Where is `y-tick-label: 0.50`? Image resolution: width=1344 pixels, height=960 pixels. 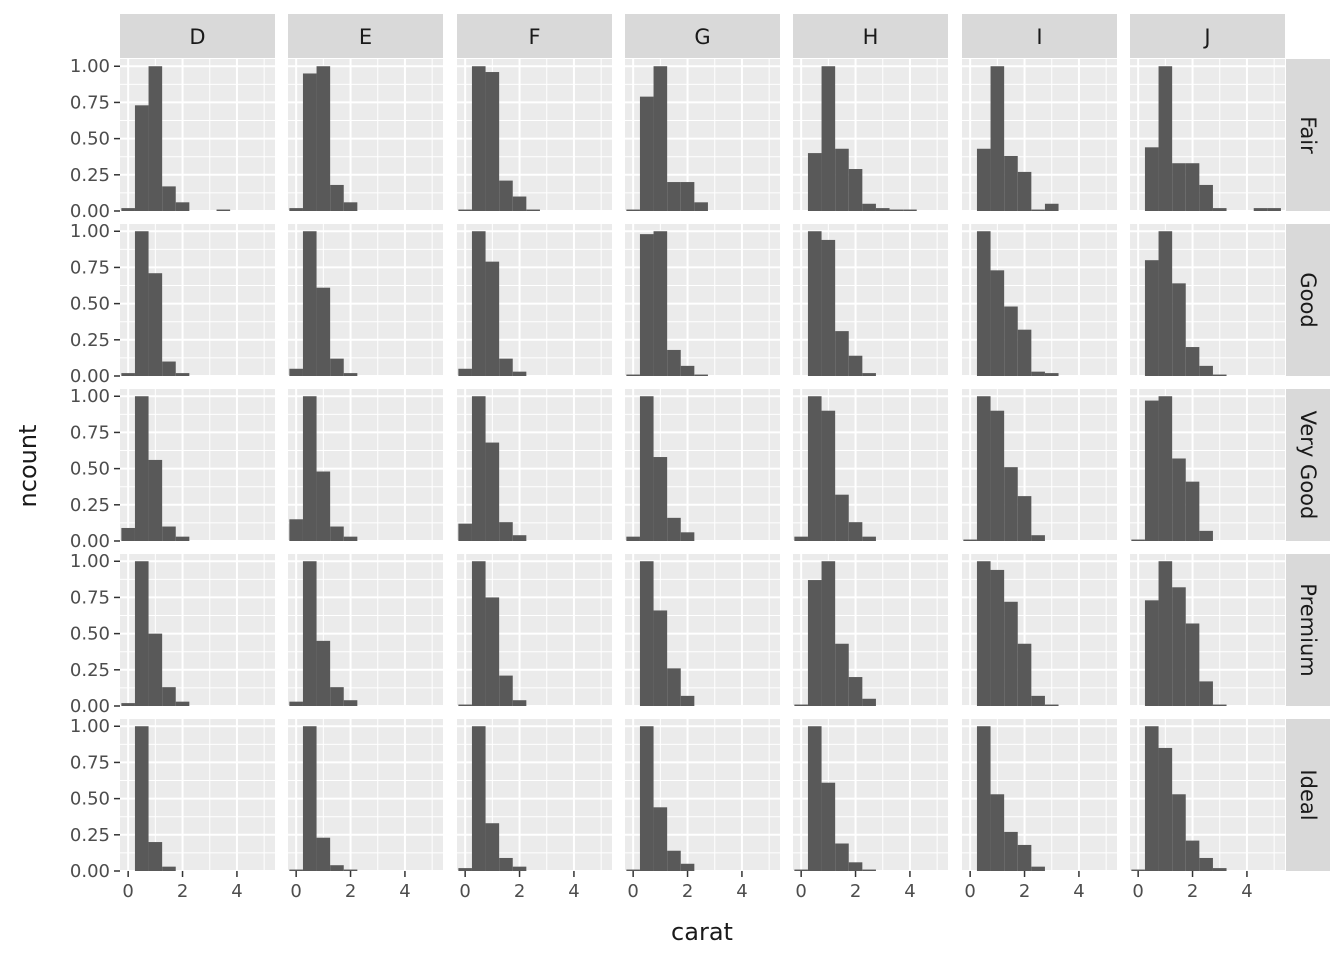 y-tick-label: 0.50 is located at coordinates (90, 139).